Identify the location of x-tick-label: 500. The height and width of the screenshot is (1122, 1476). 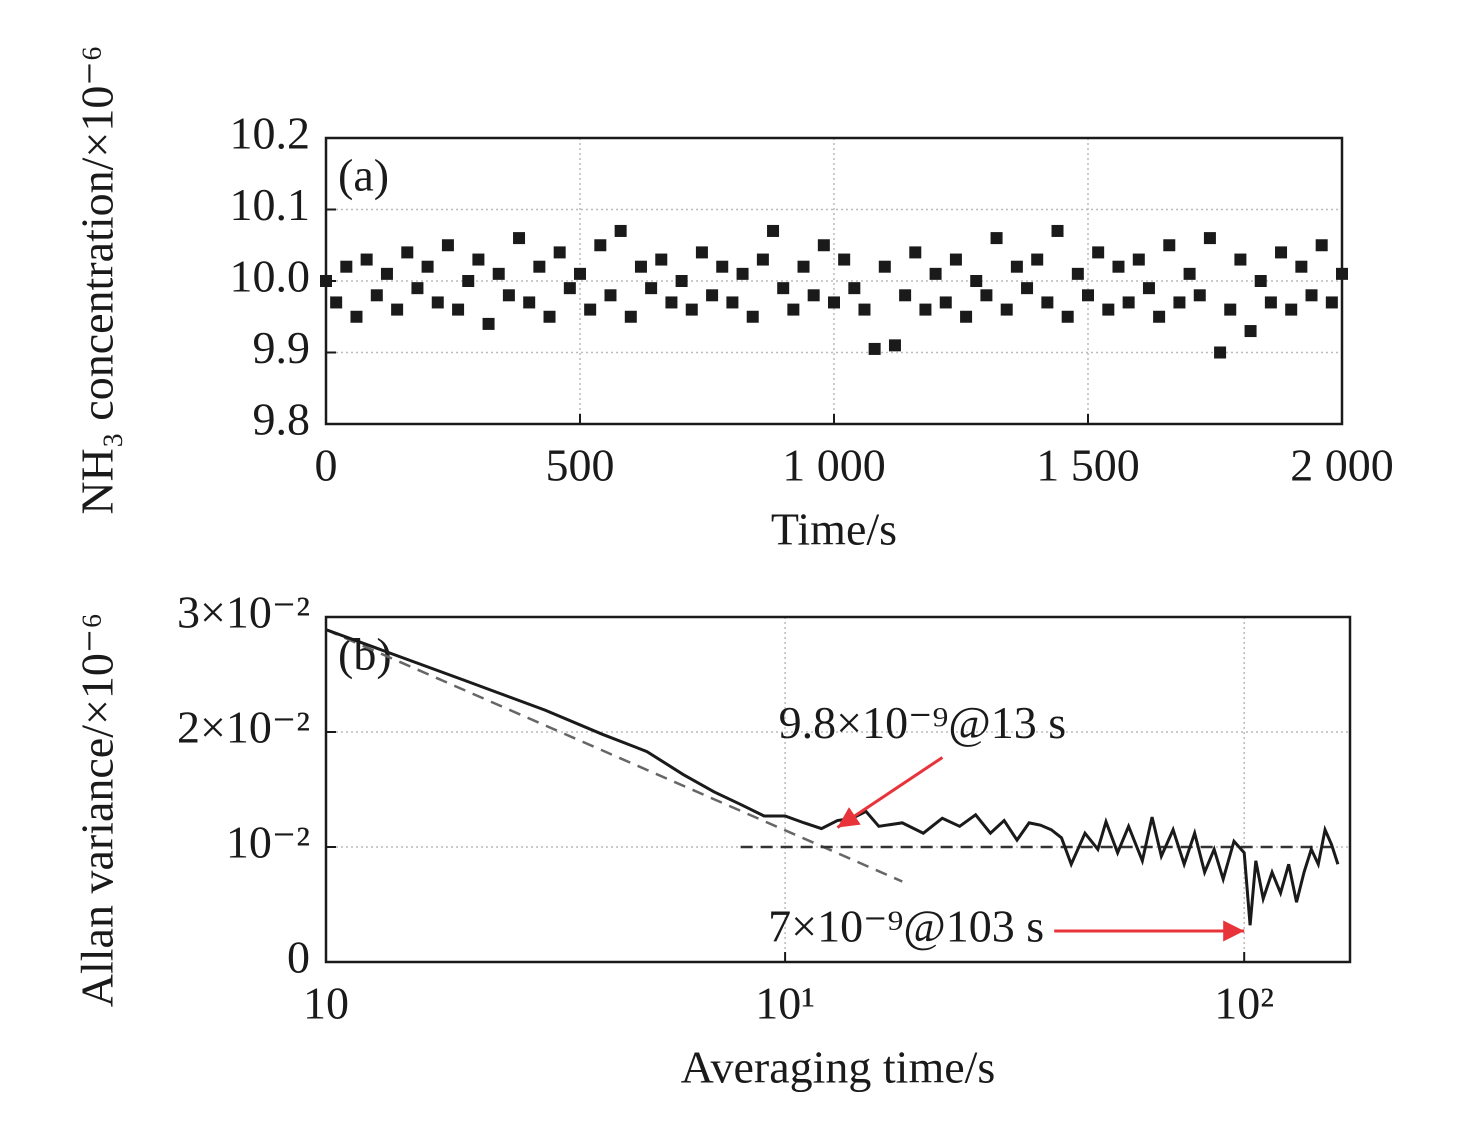
(580, 465).